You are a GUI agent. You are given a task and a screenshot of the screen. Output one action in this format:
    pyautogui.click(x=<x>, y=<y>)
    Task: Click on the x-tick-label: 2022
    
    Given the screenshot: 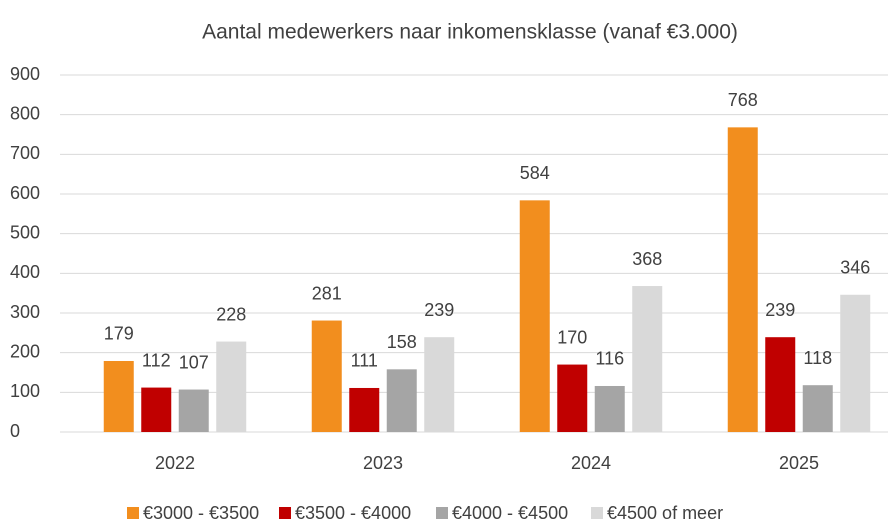 What is the action you would take?
    pyautogui.click(x=175, y=463)
    